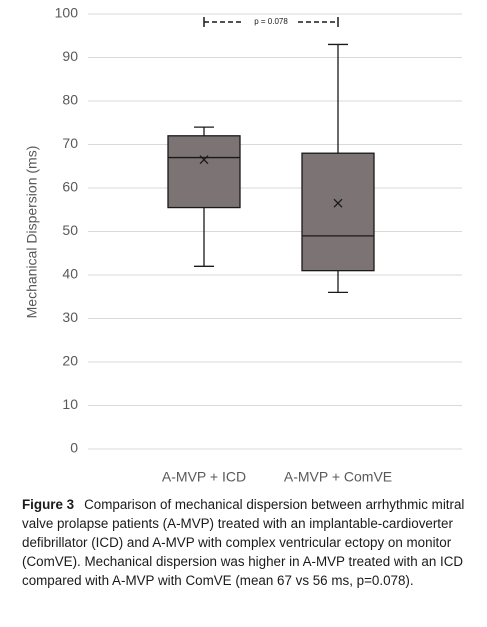 The width and height of the screenshot is (487, 627). What do you see at coordinates (32, 232) in the screenshot?
I see `y-axis-label: Mechanical Dispersion (ms)` at bounding box center [32, 232].